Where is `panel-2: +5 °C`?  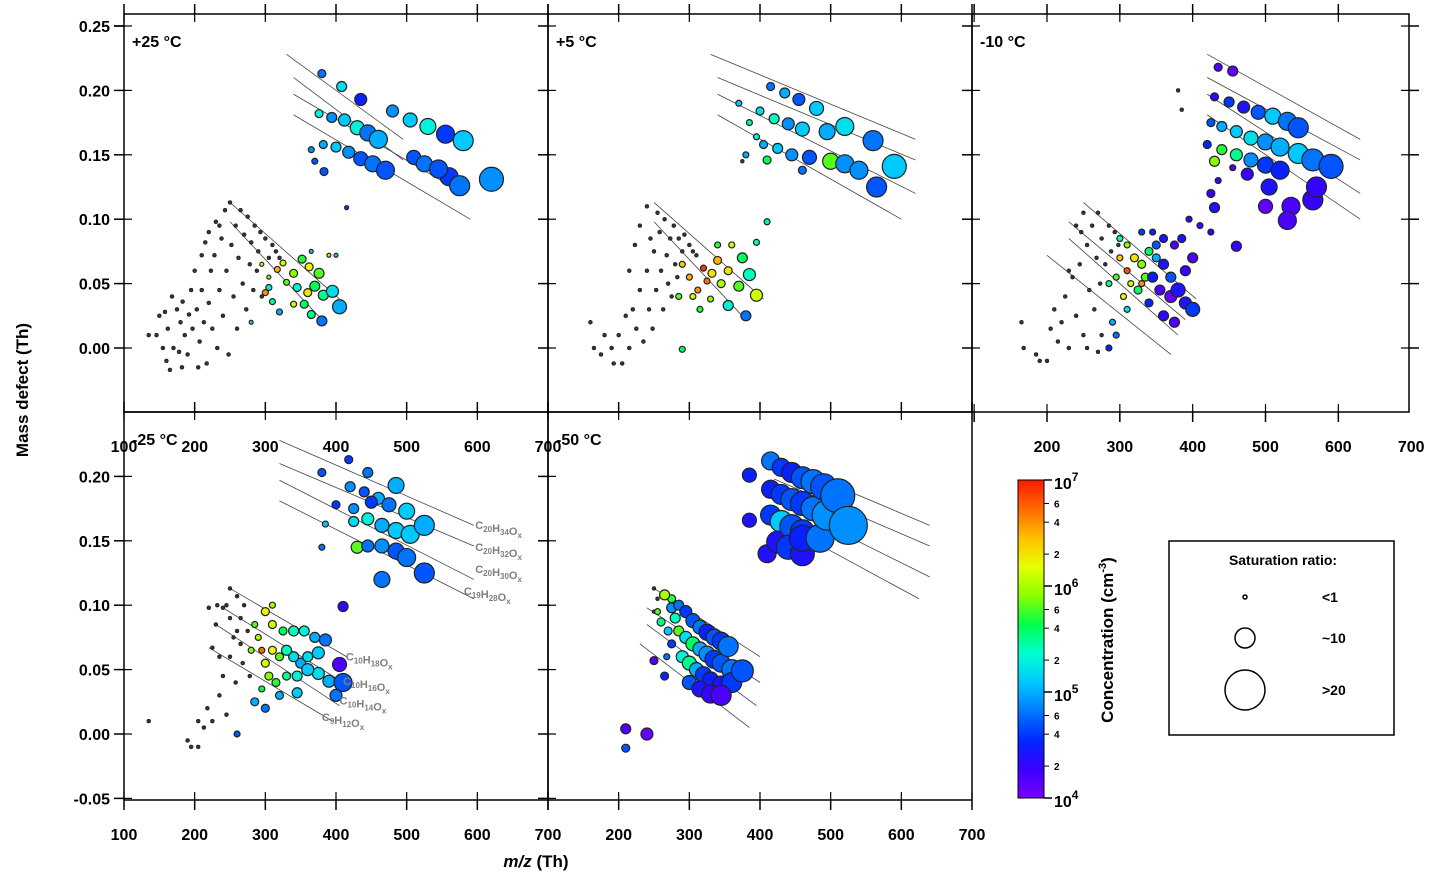 panel-2: +5 °C is located at coordinates (755, 208).